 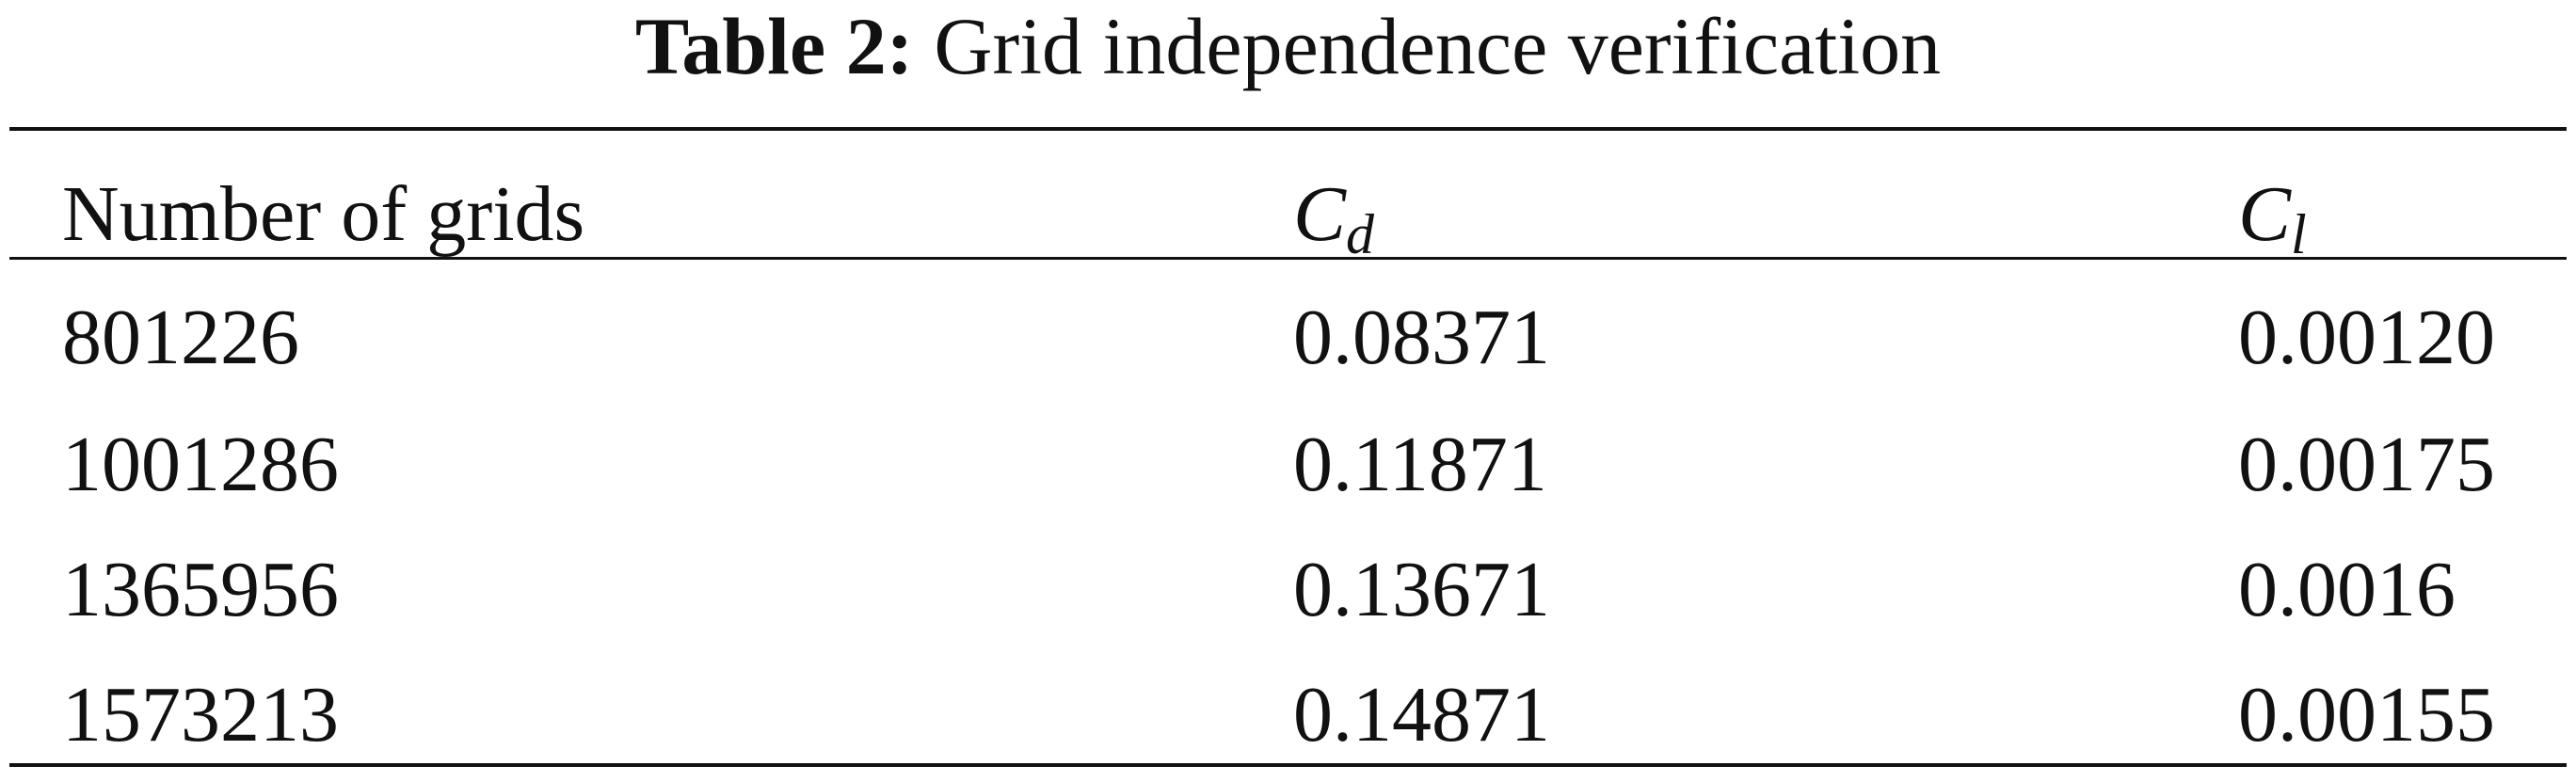 What do you see at coordinates (200, 714) in the screenshot?
I see `table-cell: 1573213` at bounding box center [200, 714].